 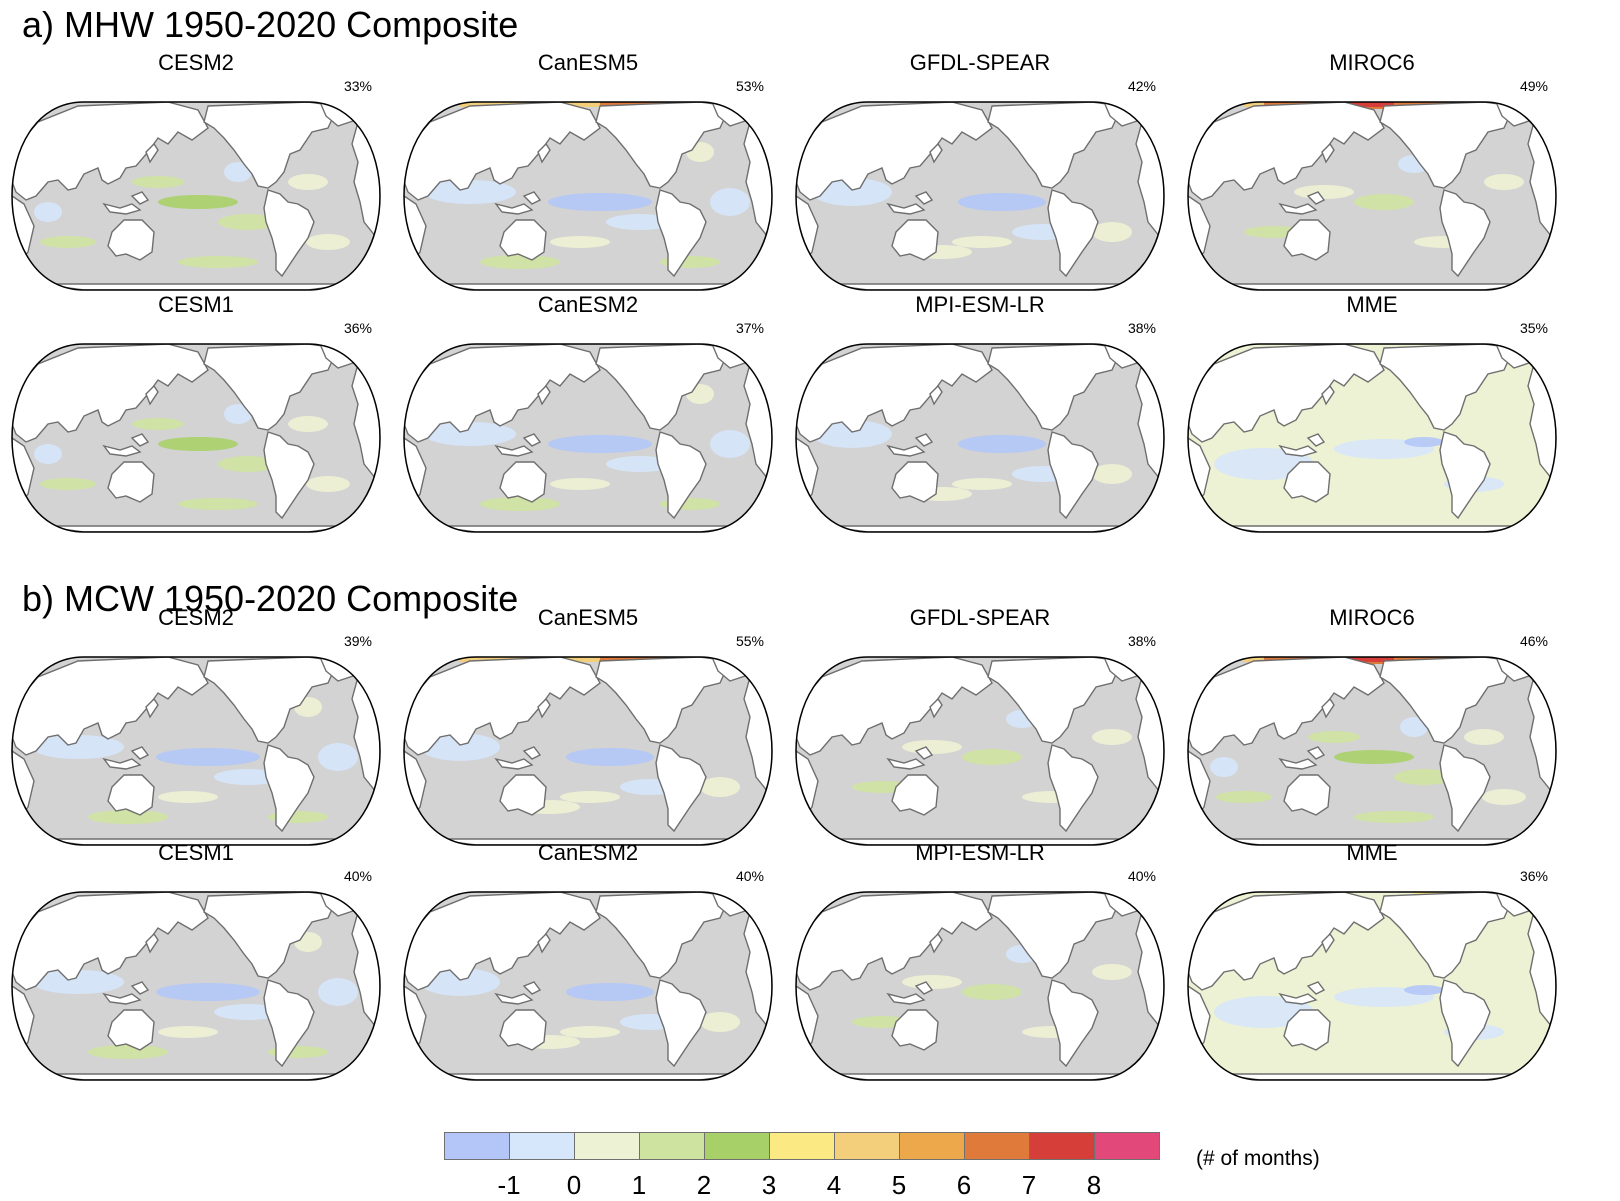 I want to click on colorbar-tick-label: 3, so click(x=769, y=1185).